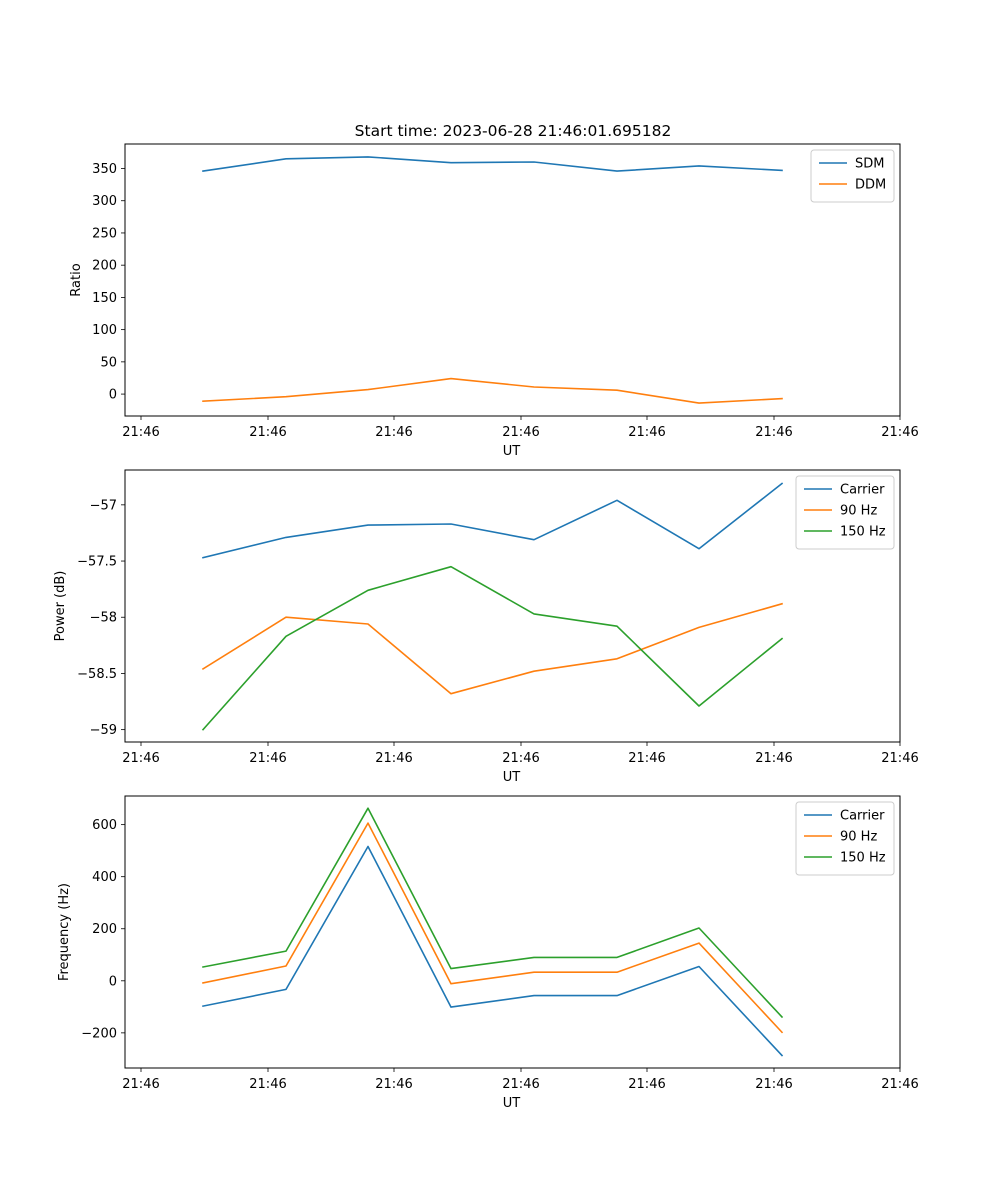 This screenshot has height=1200, width=1000. I want to click on y-tick-label: 250, so click(104, 233).